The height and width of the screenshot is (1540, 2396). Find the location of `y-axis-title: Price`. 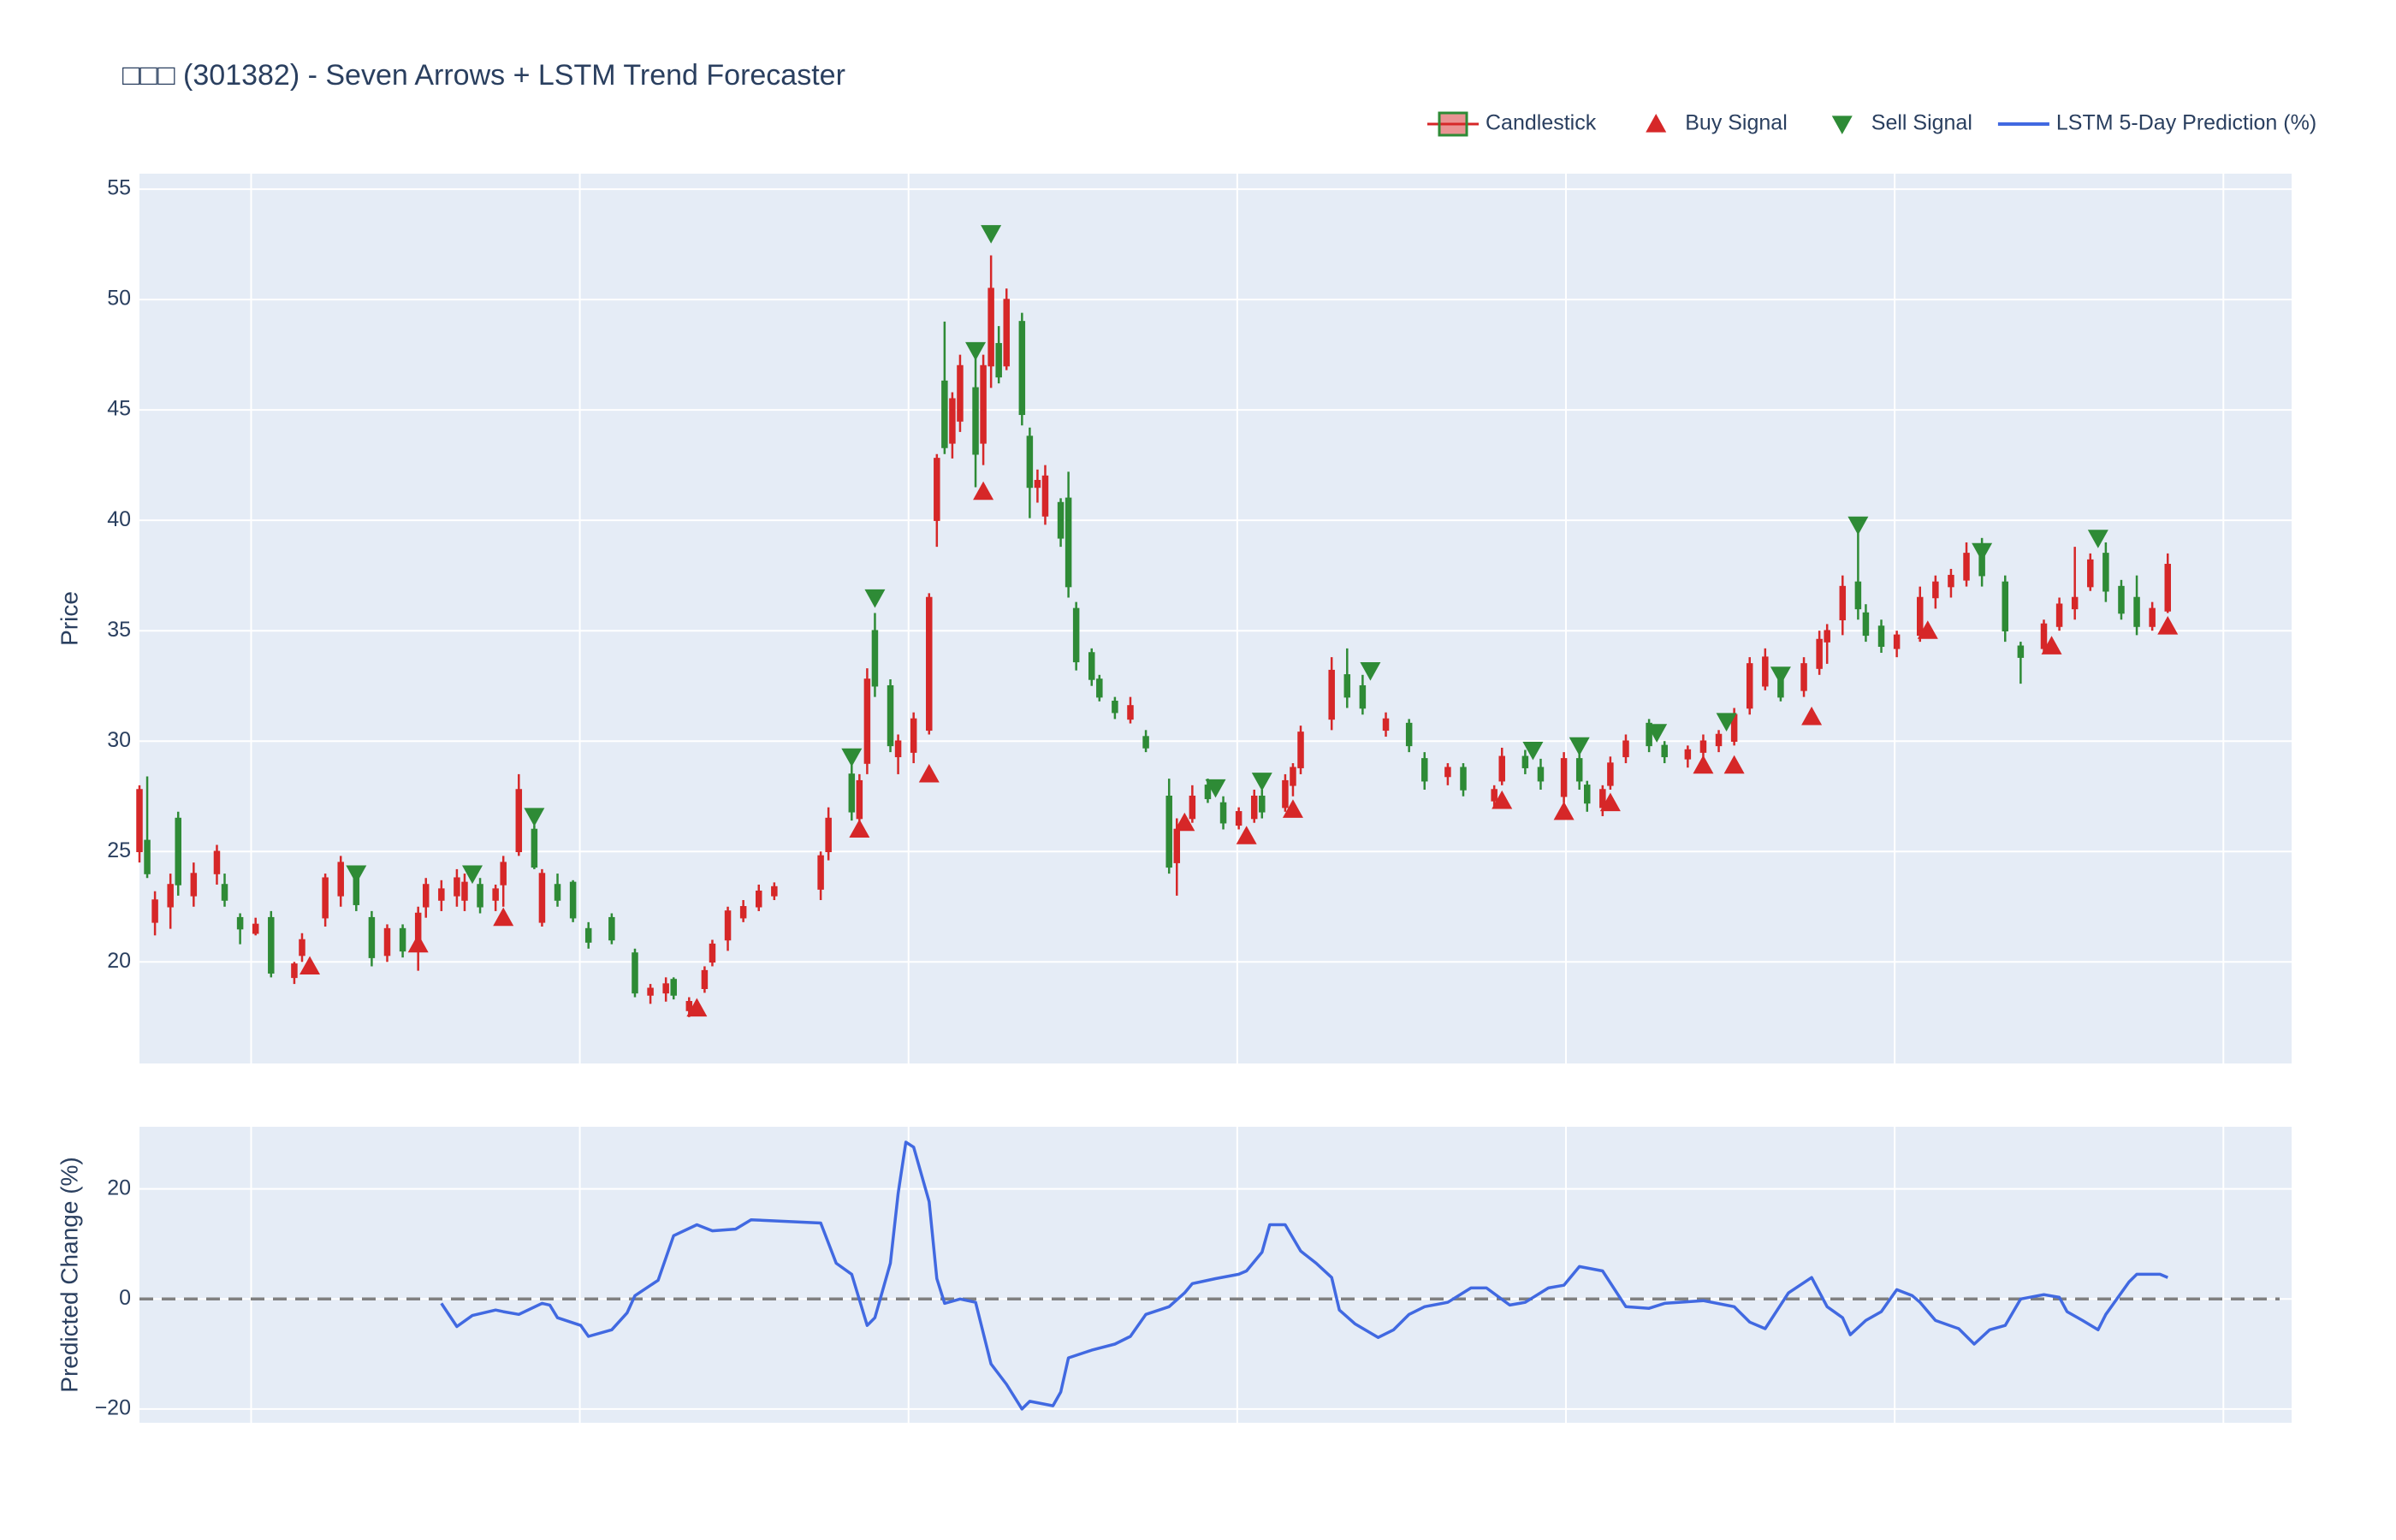

y-axis-title: Price is located at coordinates (69, 618).